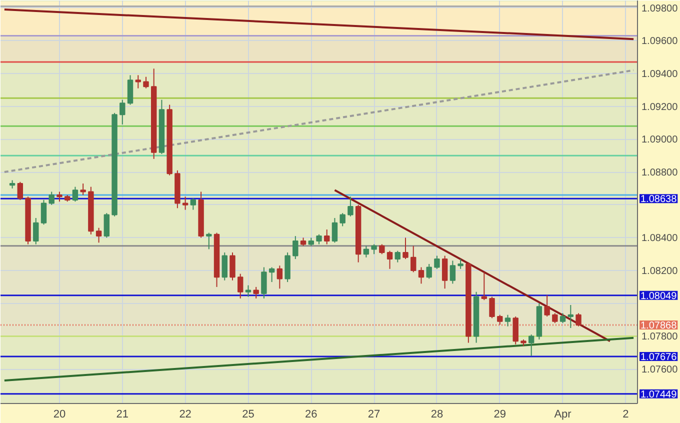  Describe the element at coordinates (59, 414) in the screenshot. I see `x-tick-label: 20` at that location.